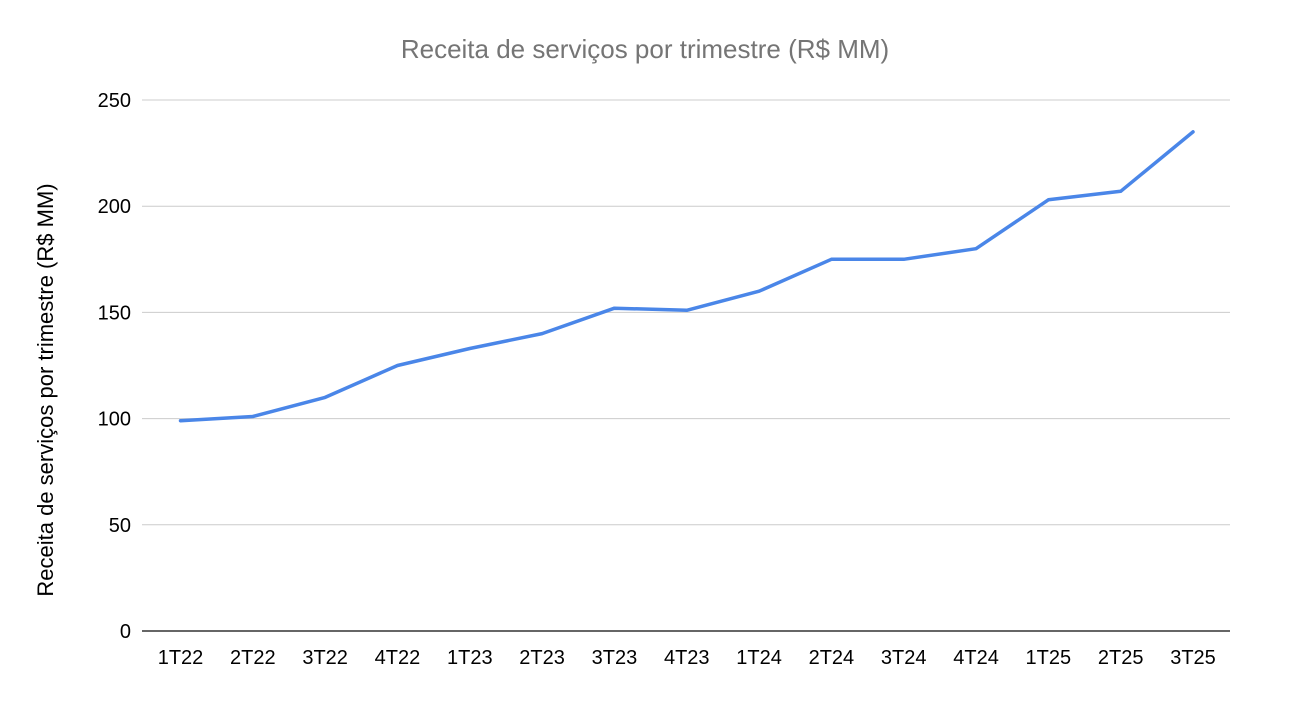  Describe the element at coordinates (181, 658) in the screenshot. I see `x-tick-label: 1T22` at that location.